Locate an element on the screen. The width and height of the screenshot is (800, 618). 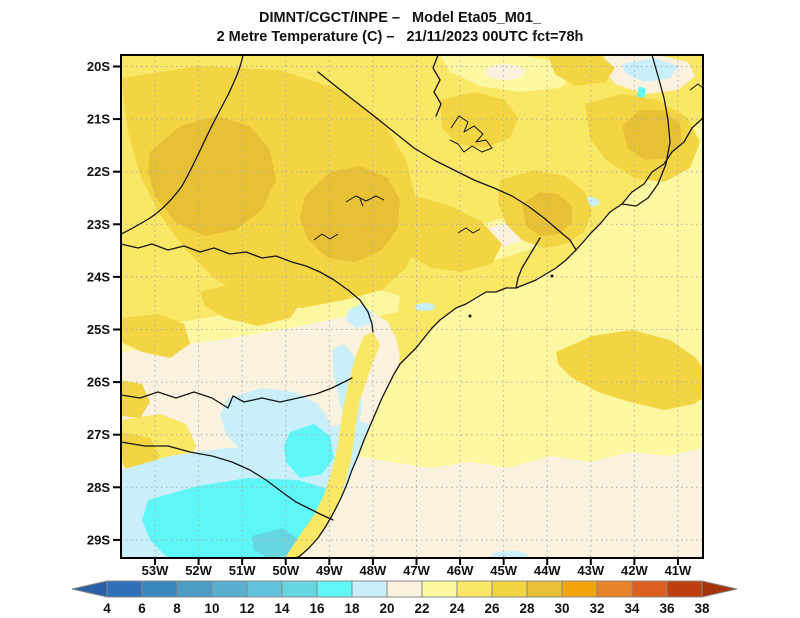
temp-region-26-28-sw3 is located at coordinates (135, 399).